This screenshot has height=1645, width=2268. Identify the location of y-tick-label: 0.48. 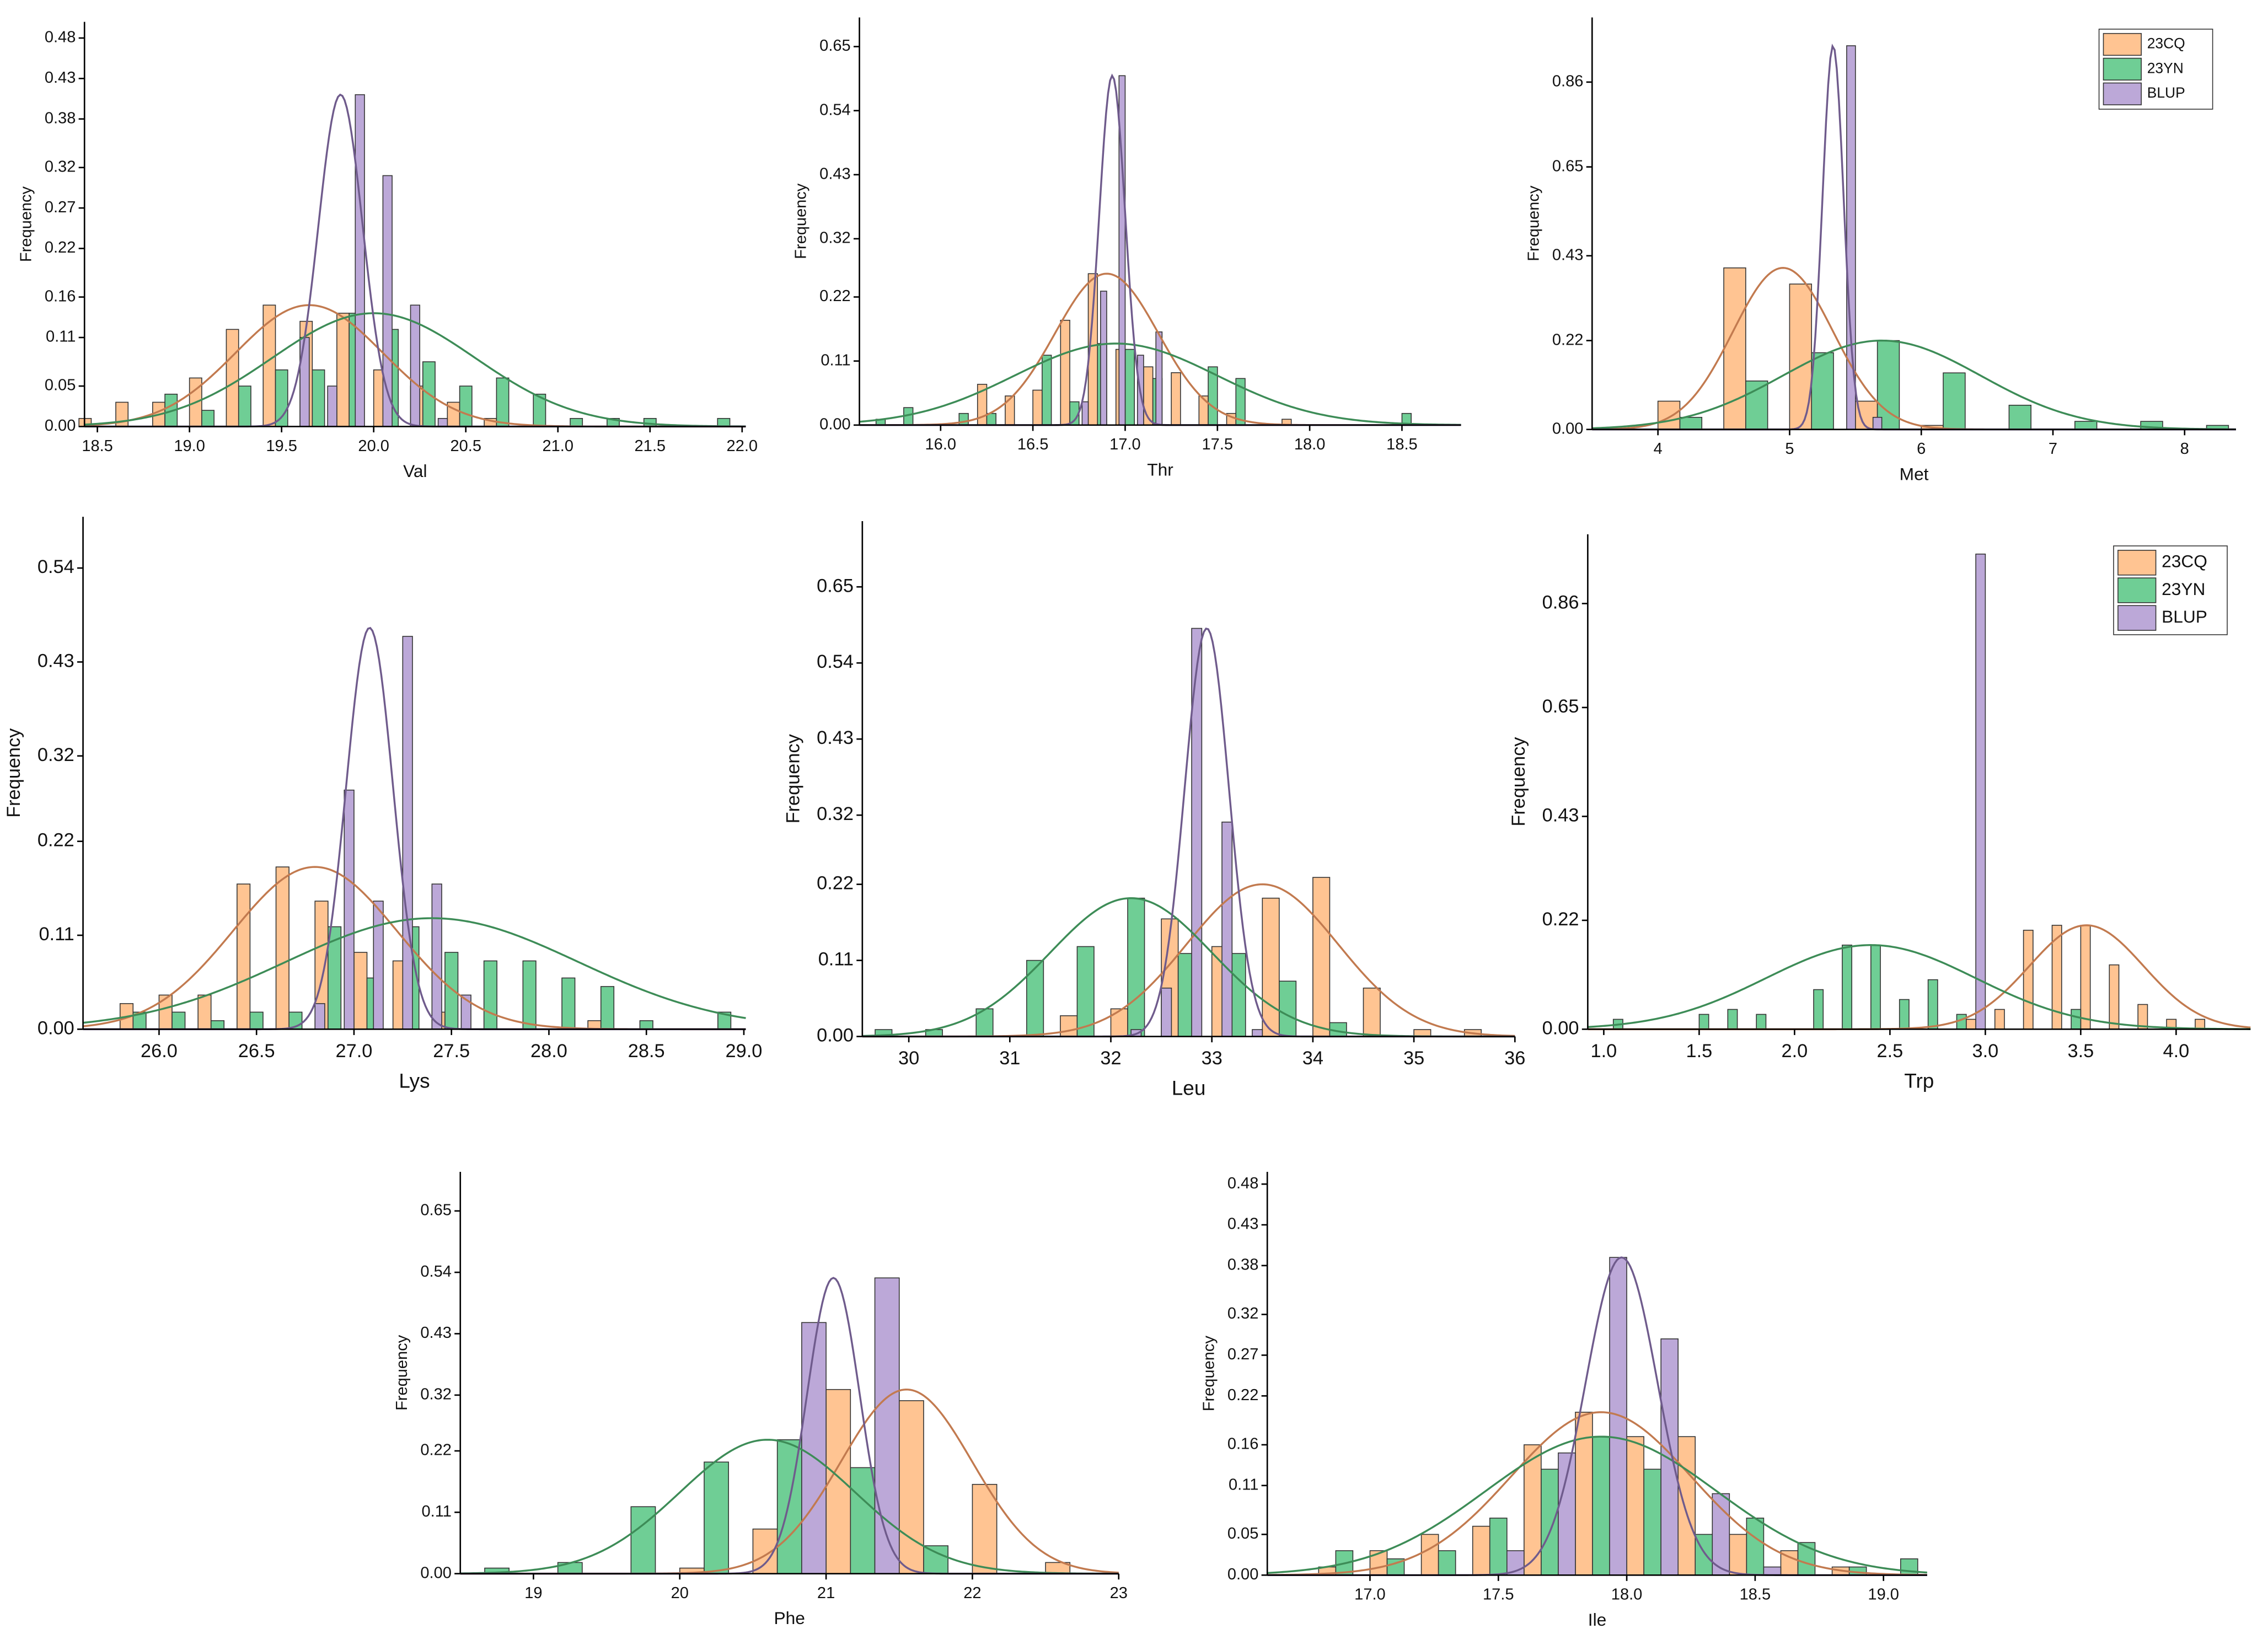
(60, 37).